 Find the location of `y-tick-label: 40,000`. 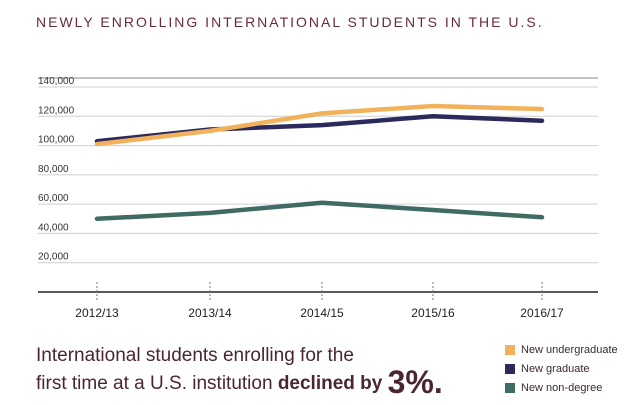

y-tick-label: 40,000 is located at coordinates (53, 227).